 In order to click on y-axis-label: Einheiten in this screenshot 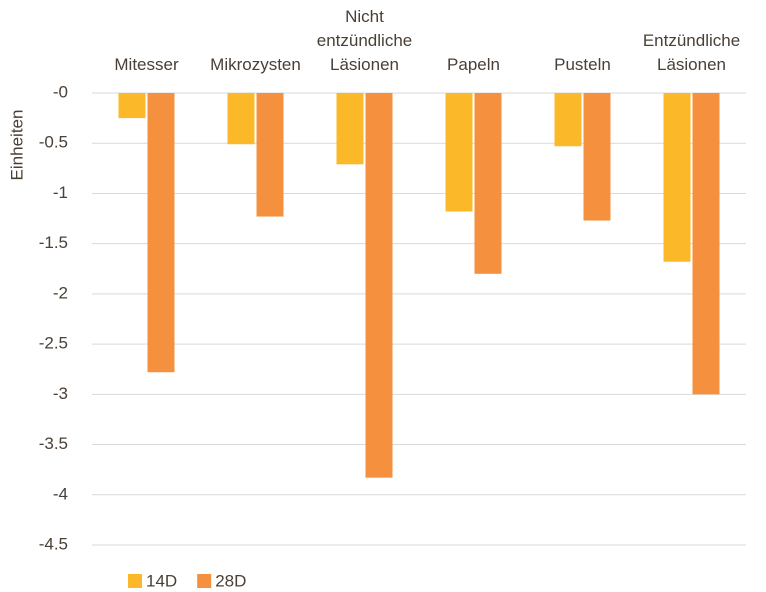, I will do `click(16, 145)`.